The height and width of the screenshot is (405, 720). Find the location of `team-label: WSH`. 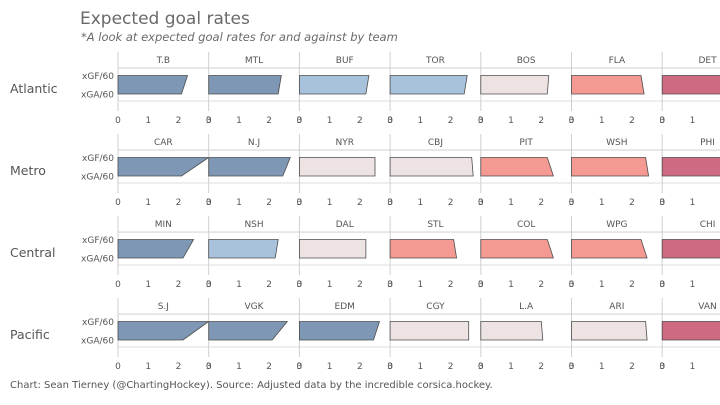

team-label: WSH is located at coordinates (616, 143).